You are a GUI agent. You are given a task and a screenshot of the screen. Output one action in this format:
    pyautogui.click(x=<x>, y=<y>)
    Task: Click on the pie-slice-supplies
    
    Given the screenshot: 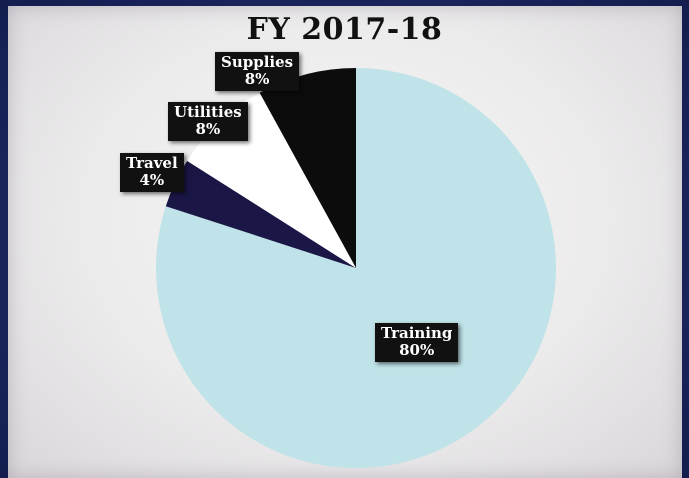 What is the action you would take?
    pyautogui.click(x=307, y=168)
    